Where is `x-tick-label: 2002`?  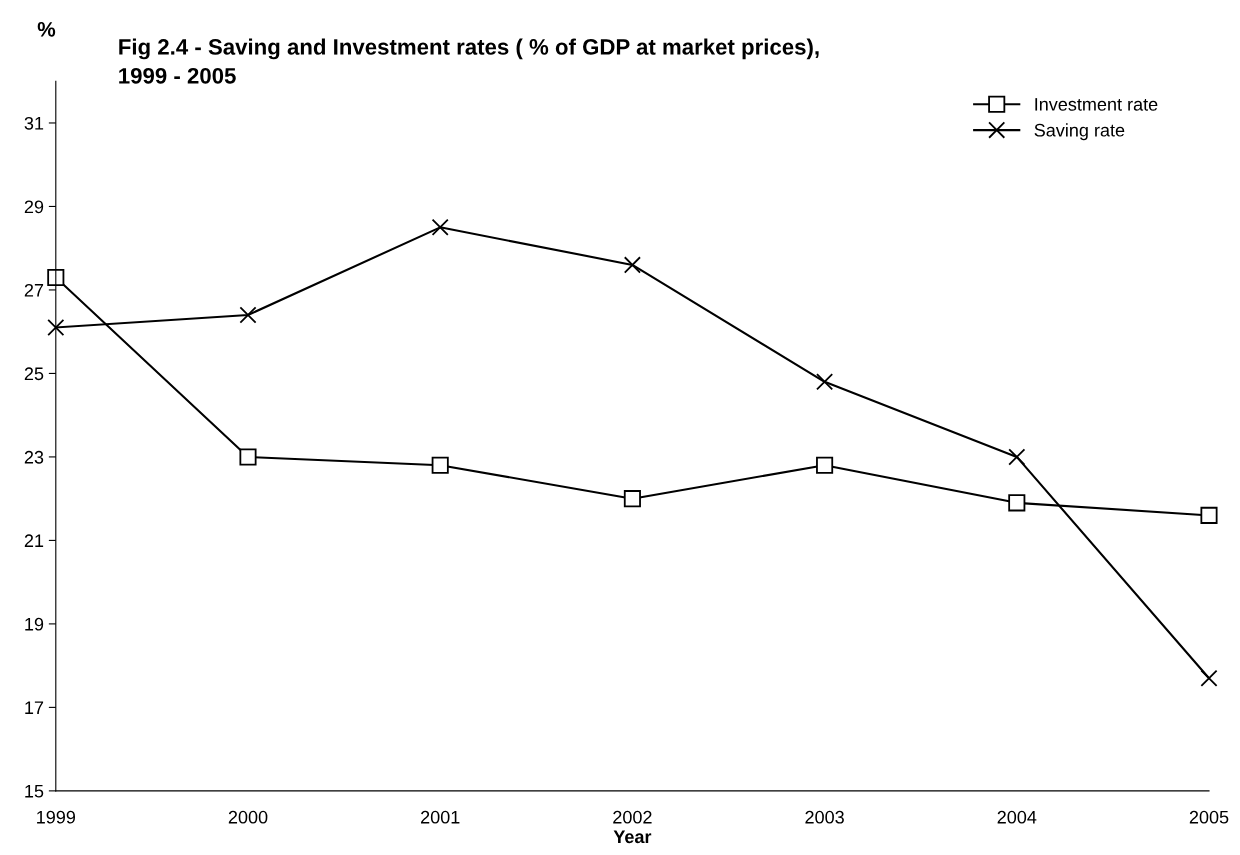
x-tick-label: 2002 is located at coordinates (632, 817).